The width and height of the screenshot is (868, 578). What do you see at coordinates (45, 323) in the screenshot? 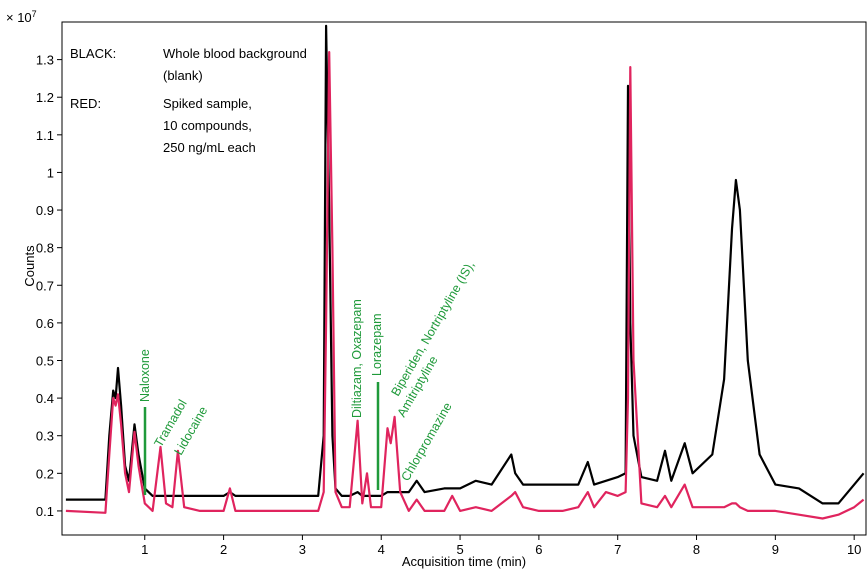
I see `y-tick-label: 0.6` at bounding box center [45, 323].